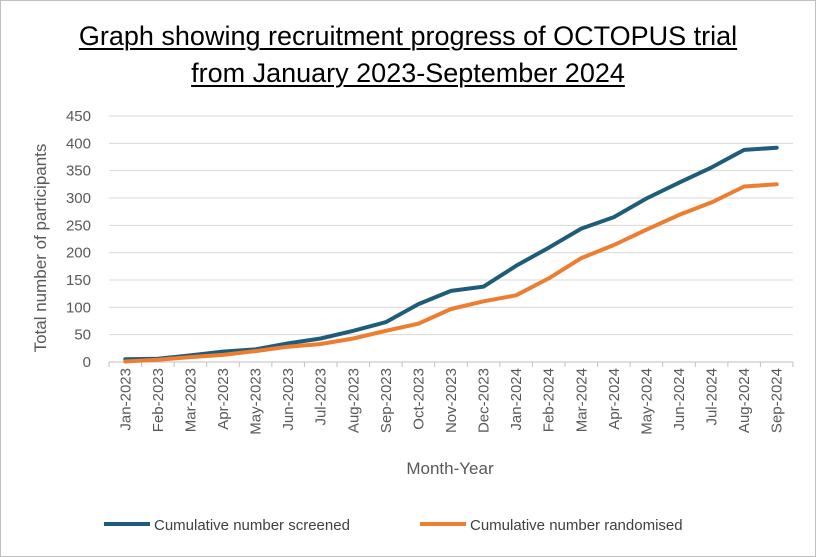 The image size is (816, 557). Describe the element at coordinates (78, 116) in the screenshot. I see `y-tick-label: 450` at that location.